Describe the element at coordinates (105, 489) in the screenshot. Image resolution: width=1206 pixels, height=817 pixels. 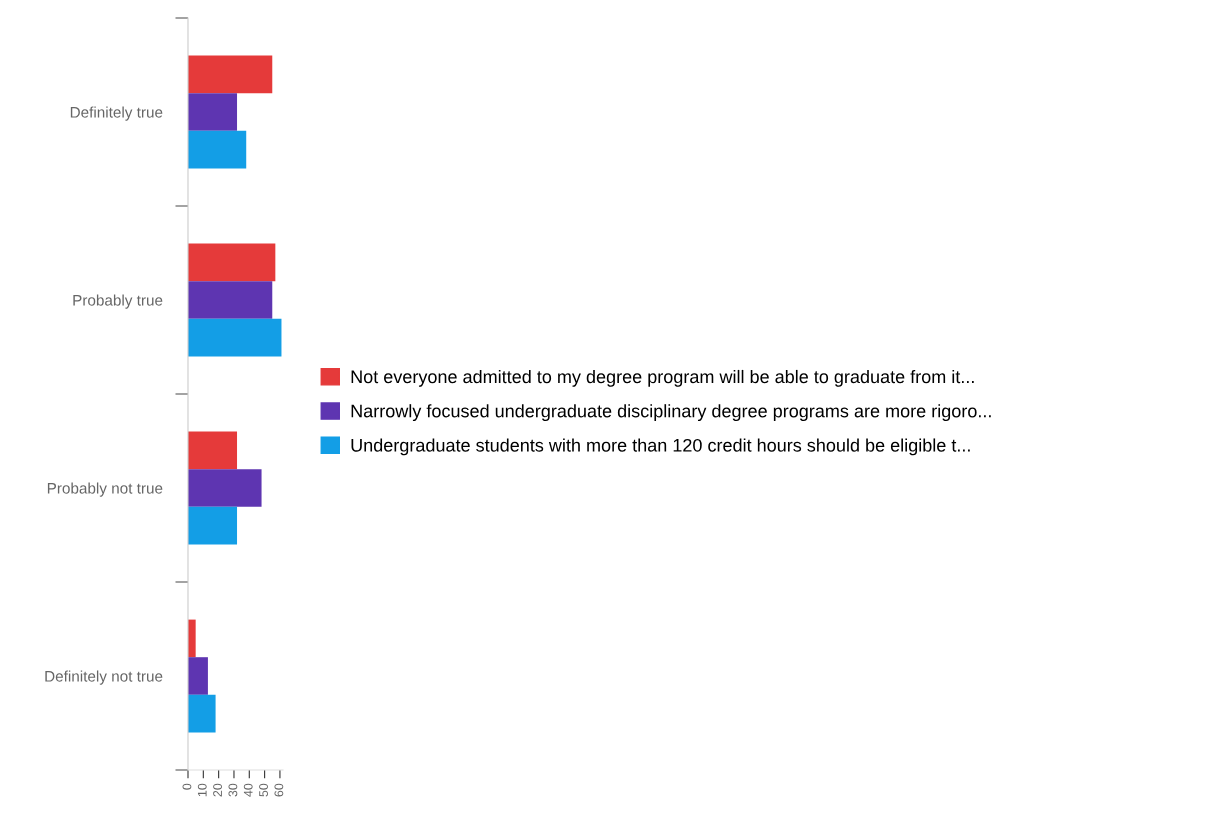
I see `y-tick-label: Probably not true` at that location.